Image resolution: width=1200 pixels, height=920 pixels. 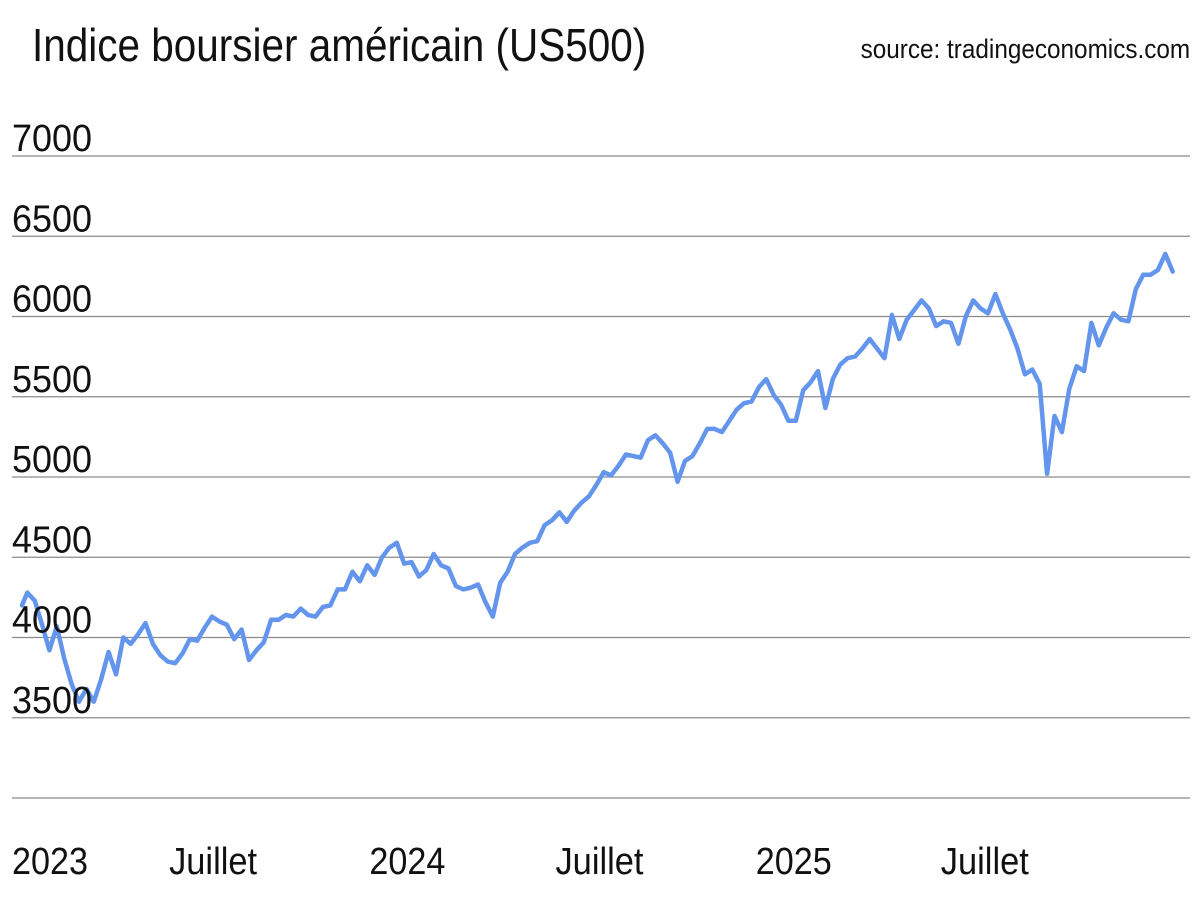 I want to click on y-tick-label-5000: 5000, so click(x=52, y=460).